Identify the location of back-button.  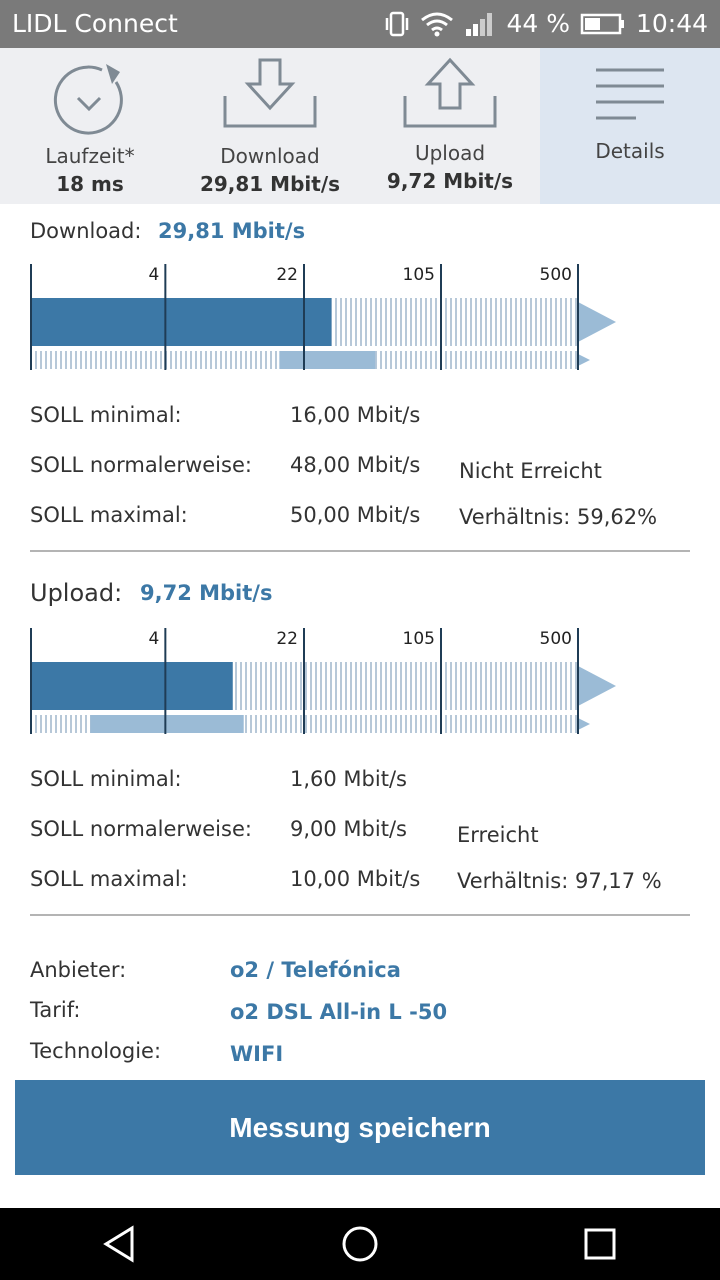
(120, 1244).